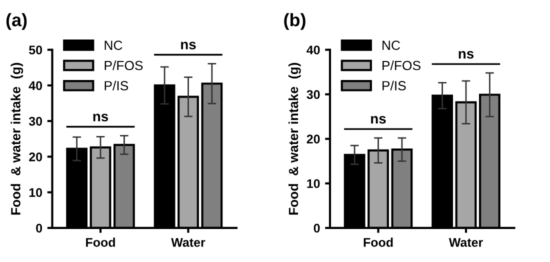 Image resolution: width=550 pixels, height=262 pixels. What do you see at coordinates (188, 46) in the screenshot?
I see `text: ns` at bounding box center [188, 46].